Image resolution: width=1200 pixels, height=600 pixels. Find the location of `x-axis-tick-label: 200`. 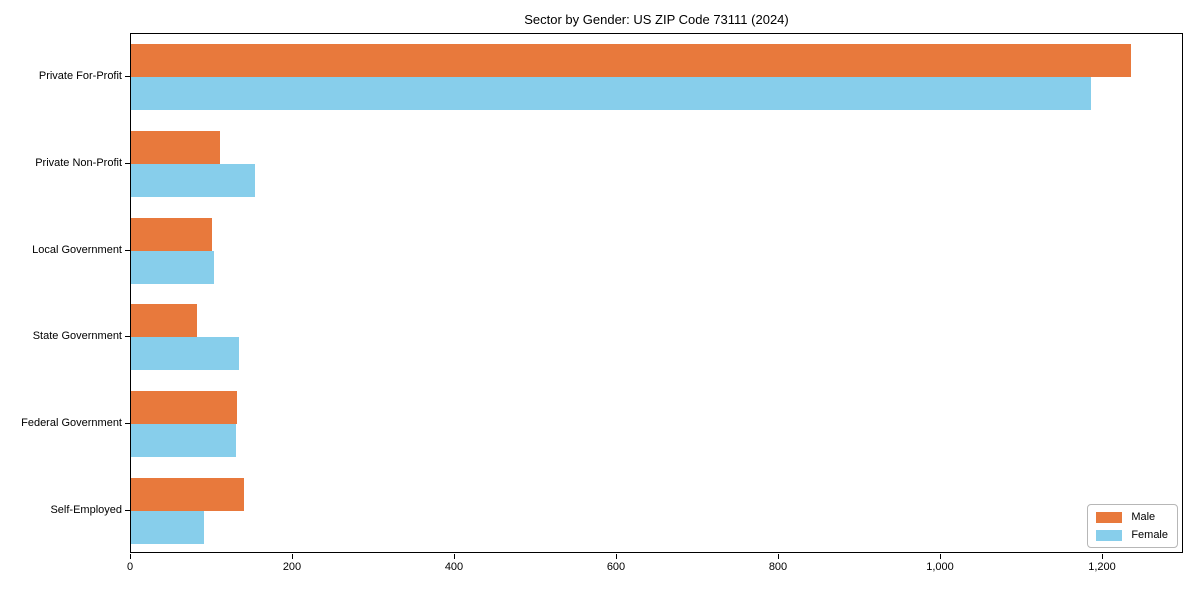

x-axis-tick-label: 200 is located at coordinates (292, 567).